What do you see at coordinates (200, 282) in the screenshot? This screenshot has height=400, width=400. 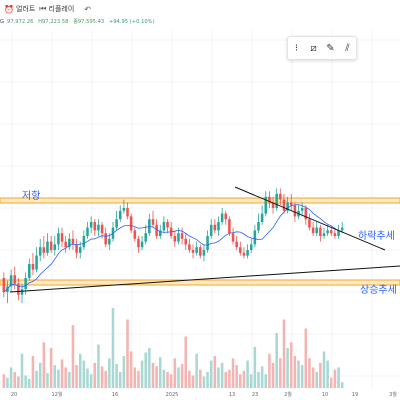 I see `support-zone` at bounding box center [200, 282].